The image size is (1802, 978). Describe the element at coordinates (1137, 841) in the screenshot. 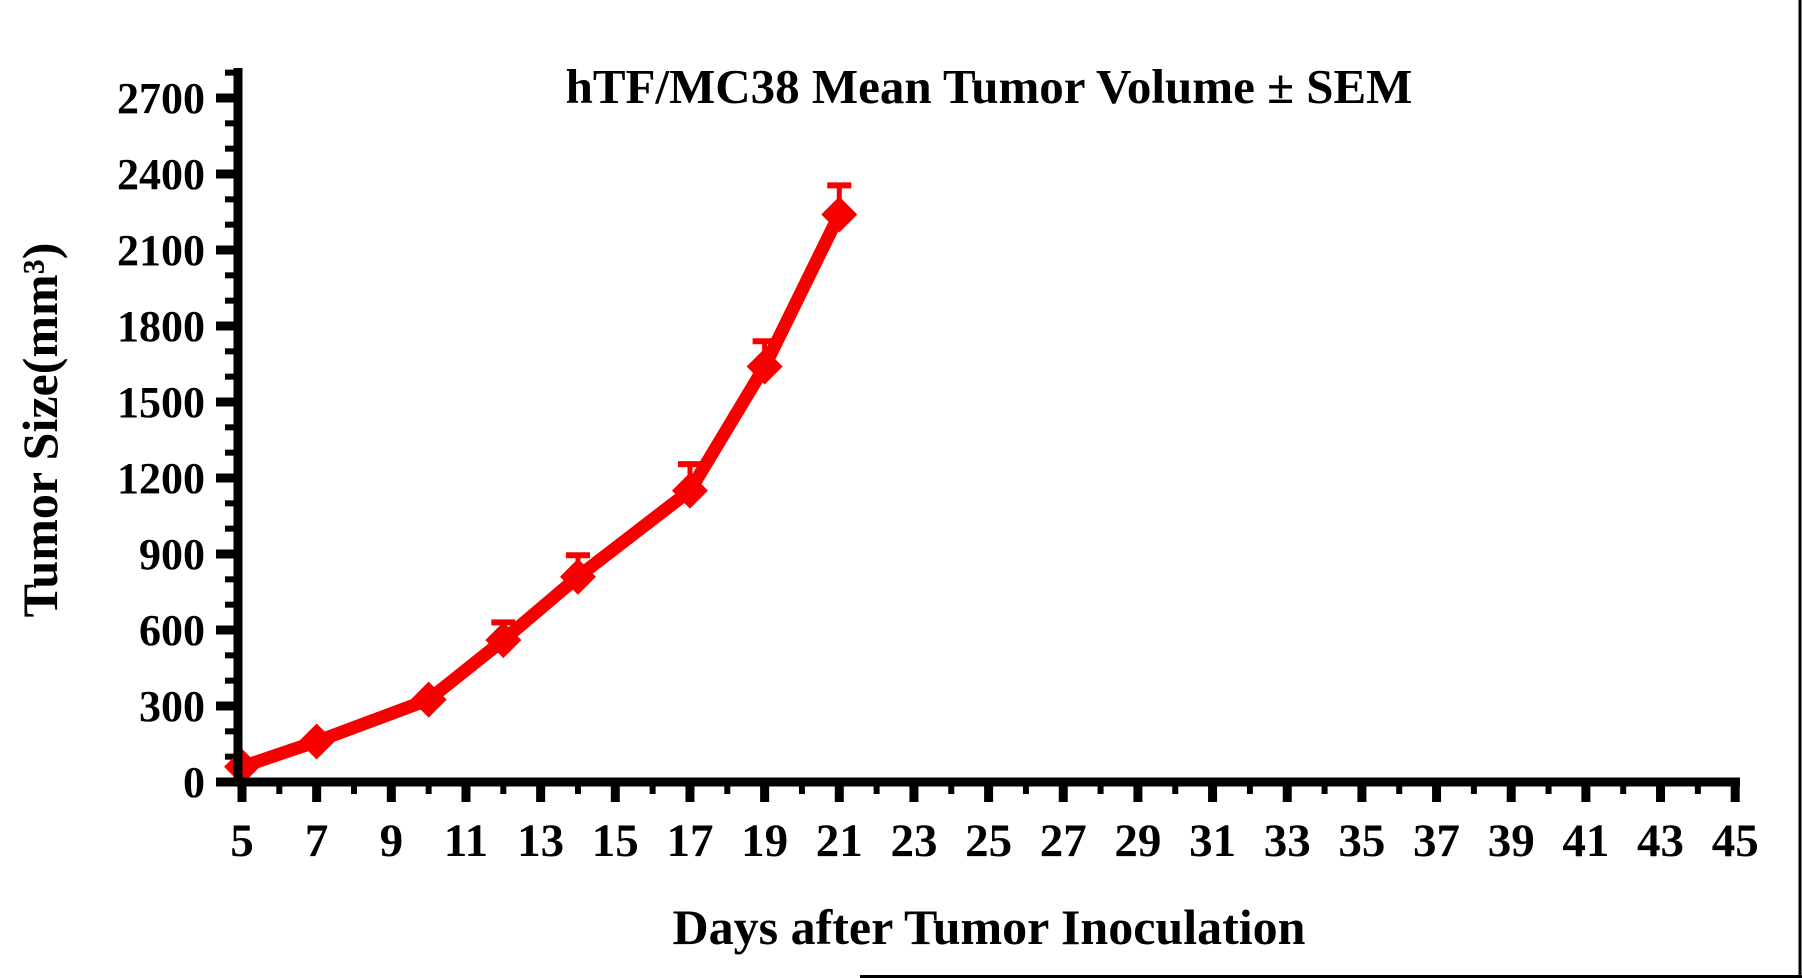

I see `x-tick-label: 29` at that location.